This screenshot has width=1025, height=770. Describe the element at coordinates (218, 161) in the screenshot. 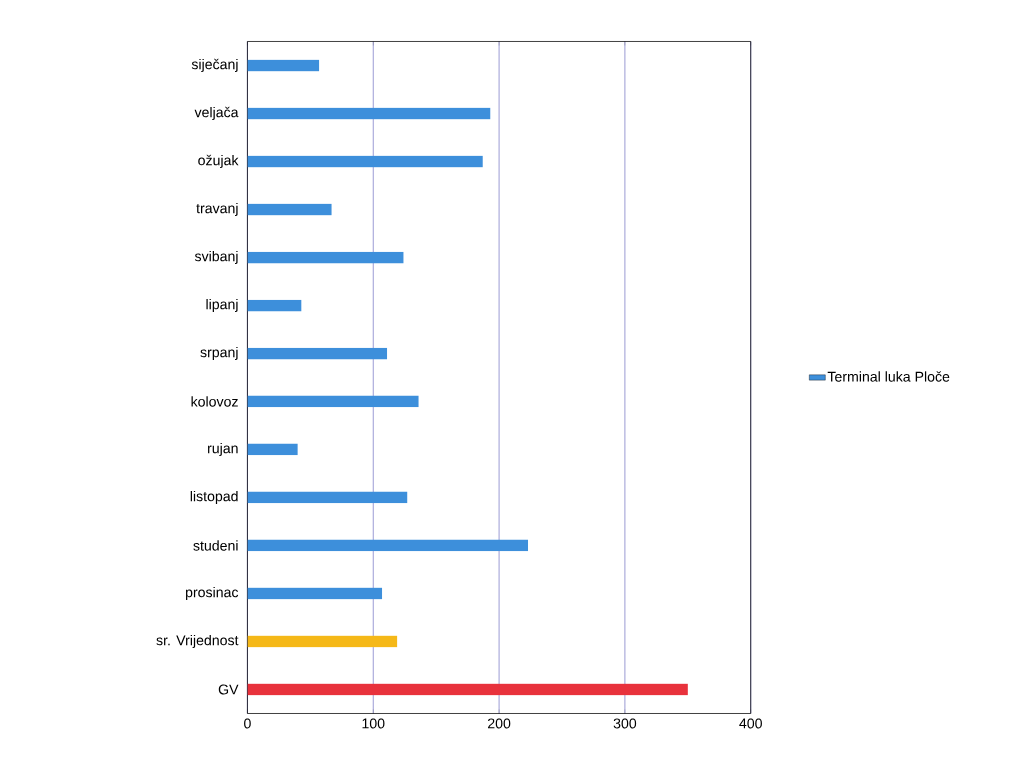

I see `y-tick-label: ožujak` at that location.